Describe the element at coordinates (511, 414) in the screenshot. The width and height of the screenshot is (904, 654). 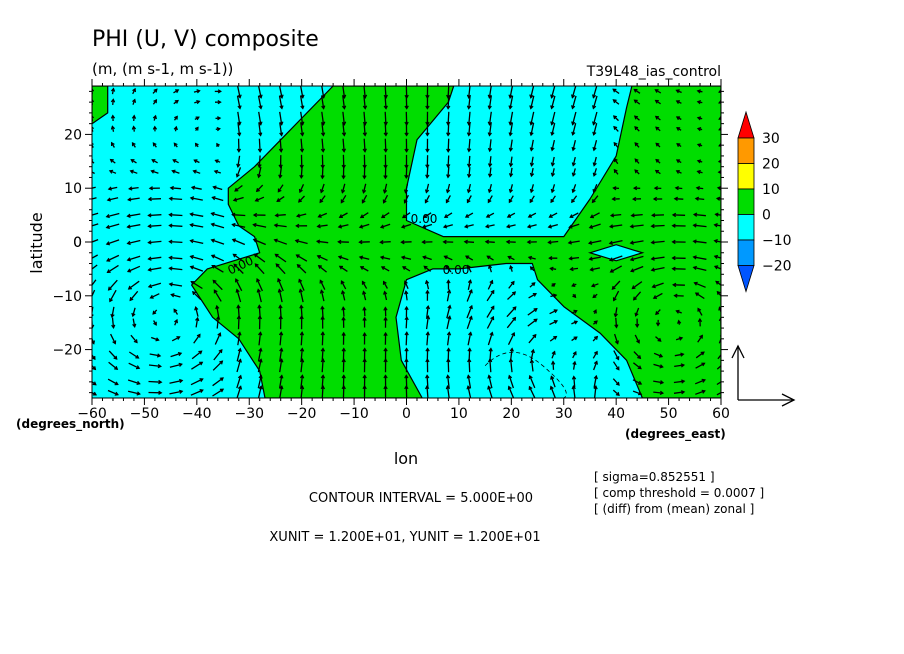
I see `x-tick-label: 20` at that location.